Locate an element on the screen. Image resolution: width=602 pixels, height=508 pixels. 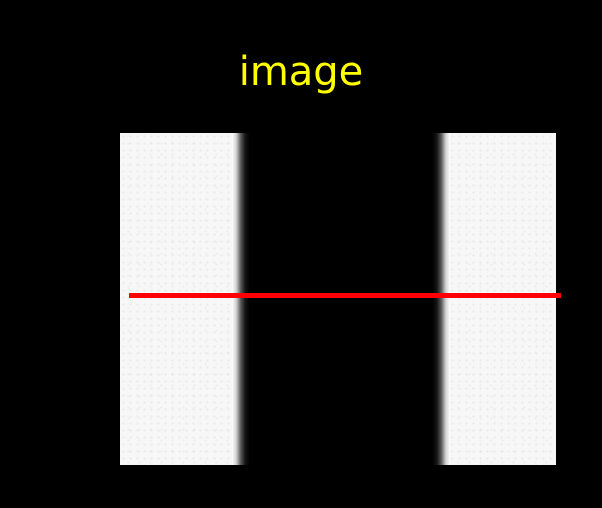
figure-title: image is located at coordinates (301, 72).